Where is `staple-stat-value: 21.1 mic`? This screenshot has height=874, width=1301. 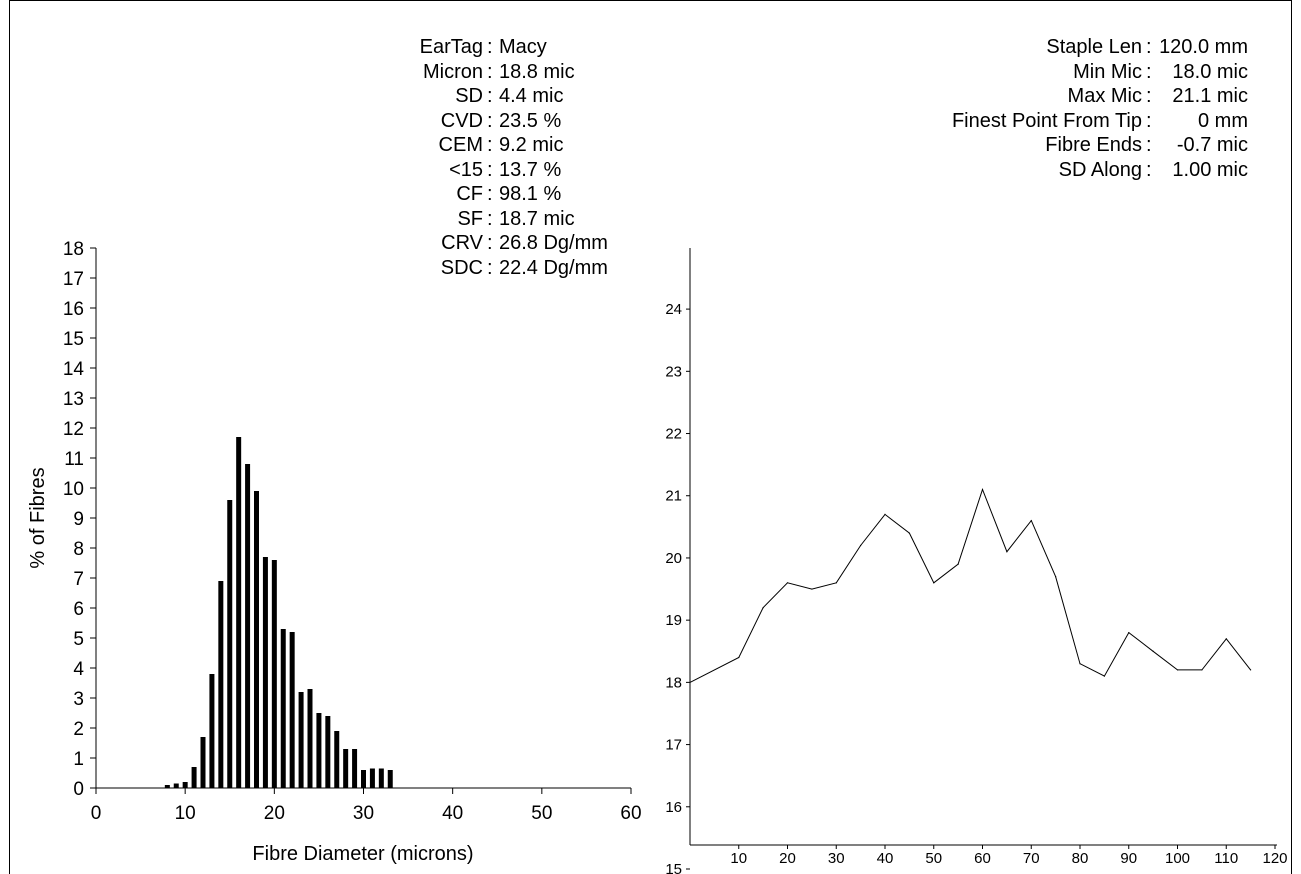
staple-stat-value: 21.1 mic is located at coordinates (1210, 96).